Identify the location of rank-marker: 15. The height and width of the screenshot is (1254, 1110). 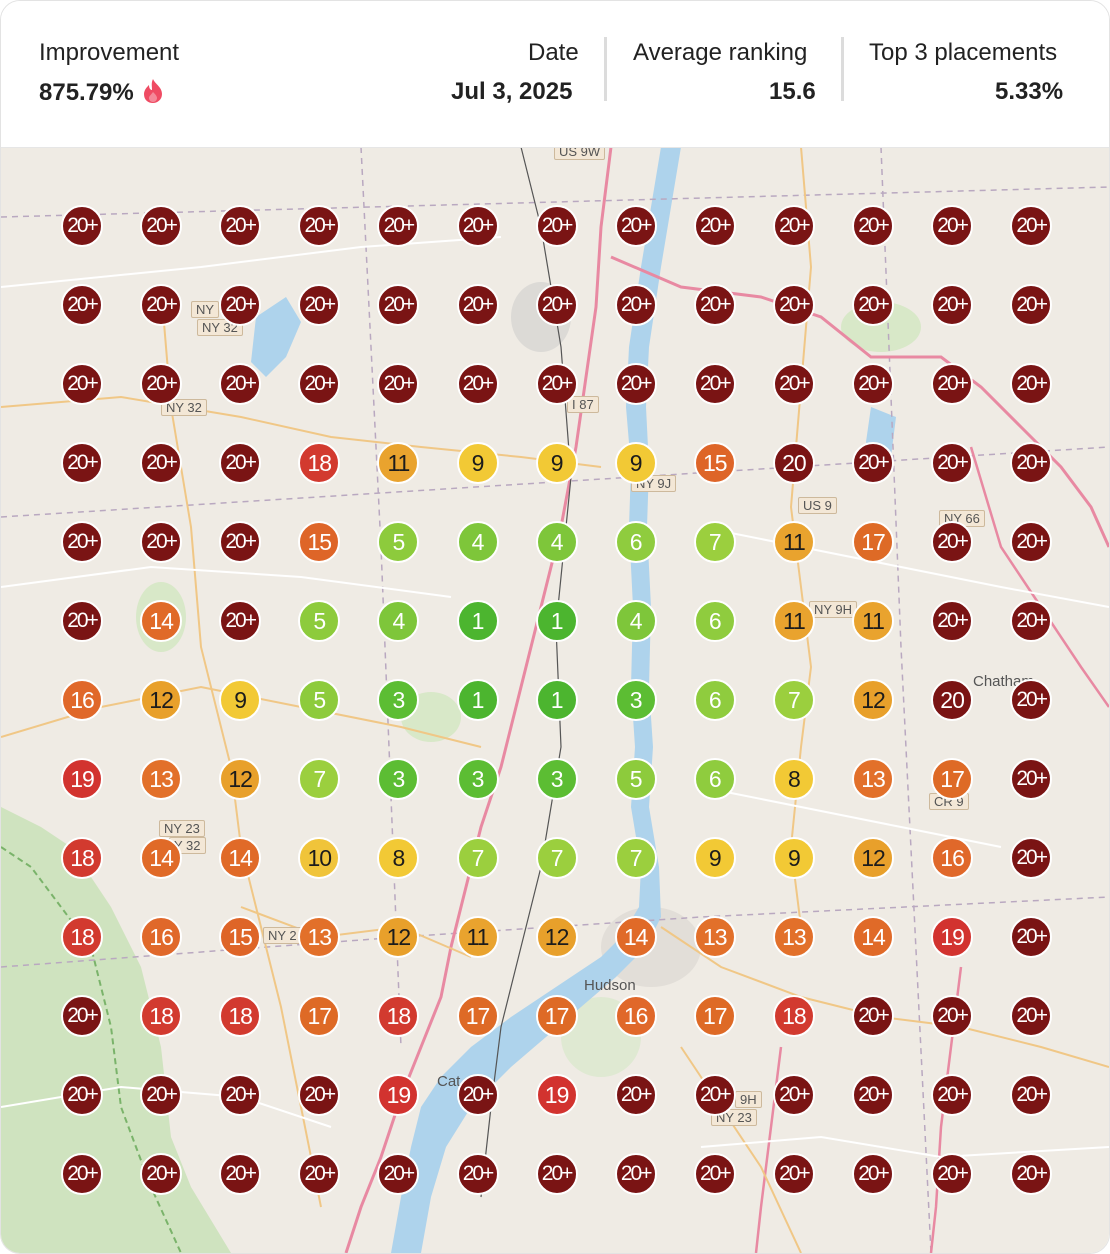
(714, 463).